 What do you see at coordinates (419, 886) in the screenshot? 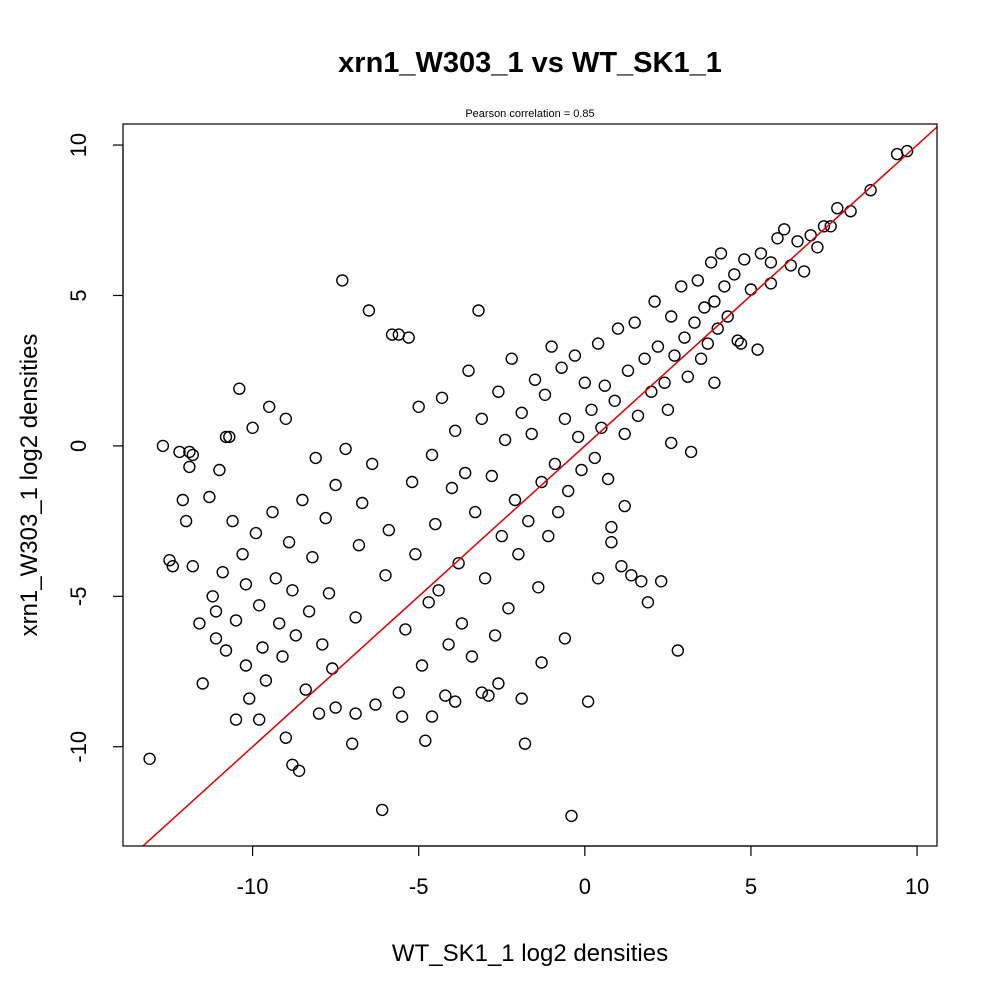
I see `x-tick-label: -5` at bounding box center [419, 886].